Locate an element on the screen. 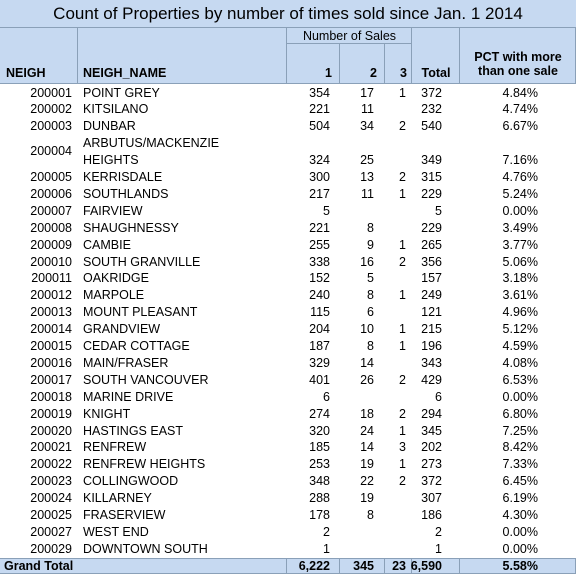 The image size is (576, 574). count-cell: 196 is located at coordinates (431, 346).